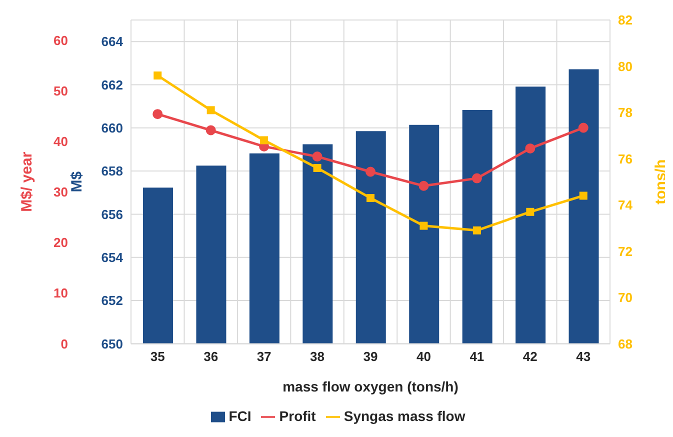  What do you see at coordinates (61, 142) in the screenshot?
I see `y3-tick-label: 40` at bounding box center [61, 142].